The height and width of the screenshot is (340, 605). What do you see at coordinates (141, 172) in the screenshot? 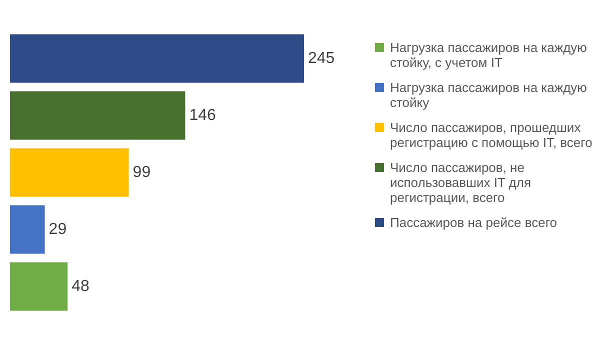
I see `data-label: 99` at bounding box center [141, 172].